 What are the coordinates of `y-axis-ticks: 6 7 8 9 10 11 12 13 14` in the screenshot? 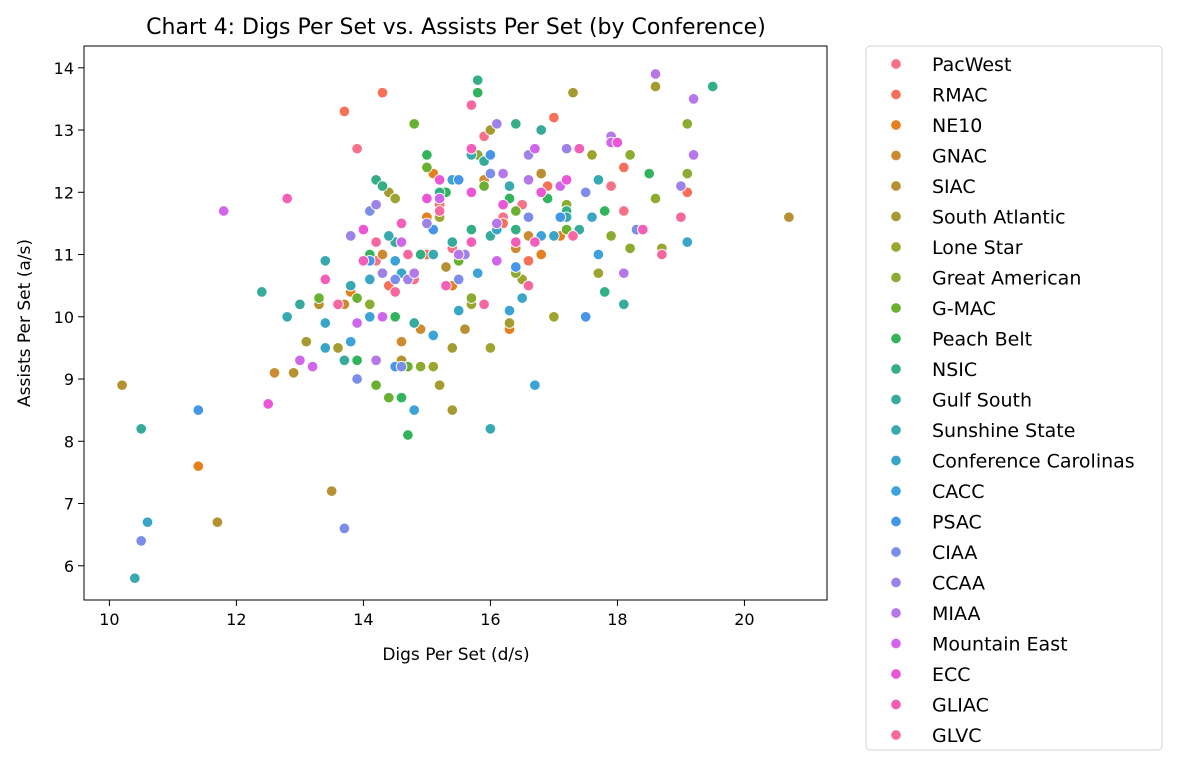 It's located at (69, 317).